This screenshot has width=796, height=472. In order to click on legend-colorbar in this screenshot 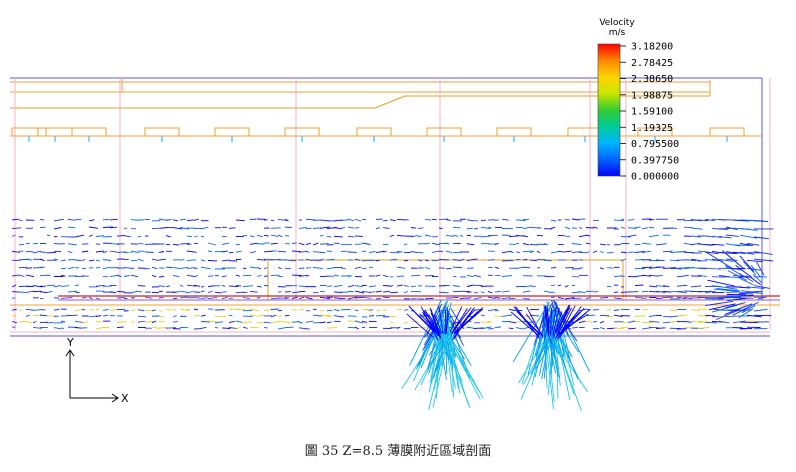, I will do `click(609, 110)`.